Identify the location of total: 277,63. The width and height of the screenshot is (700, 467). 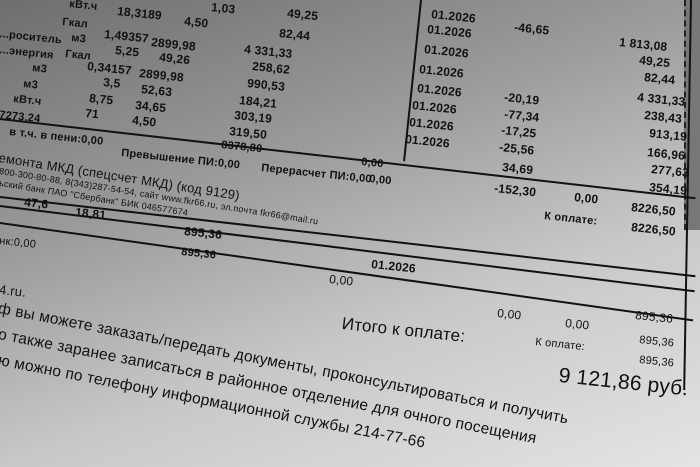
(670, 171).